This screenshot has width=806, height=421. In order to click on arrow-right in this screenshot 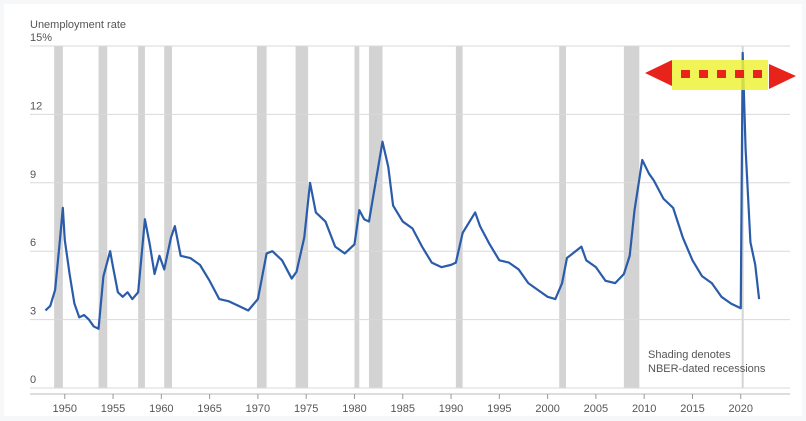, I will do `click(782, 76)`.